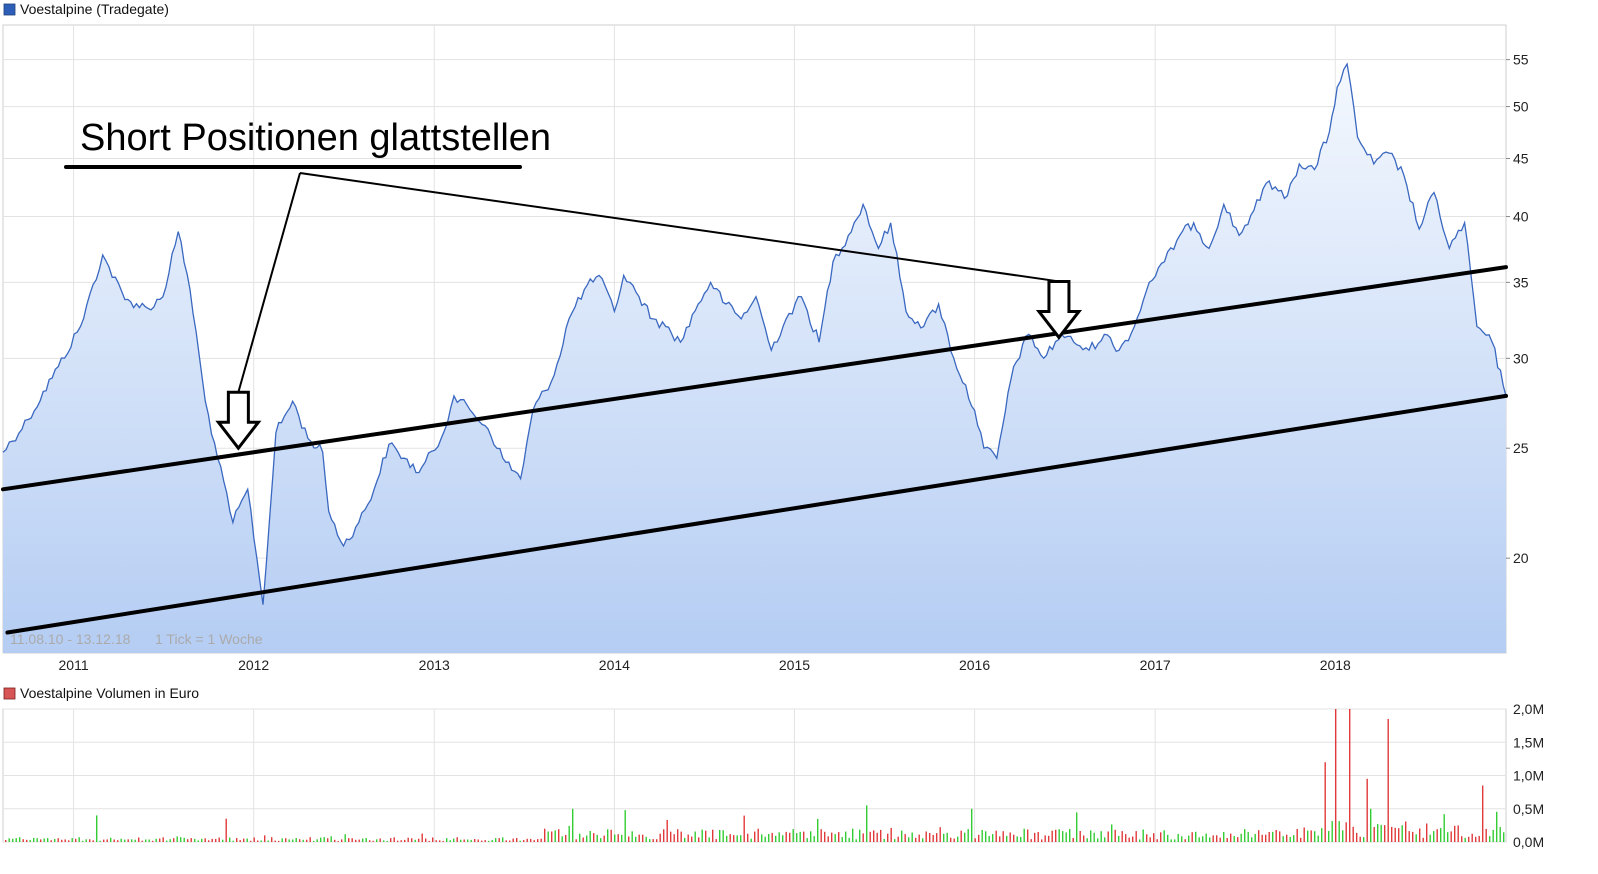 The width and height of the screenshot is (1598, 874). What do you see at coordinates (109, 693) in the screenshot?
I see `volume-legend-label: Voestalpine Volumen in Euro` at bounding box center [109, 693].